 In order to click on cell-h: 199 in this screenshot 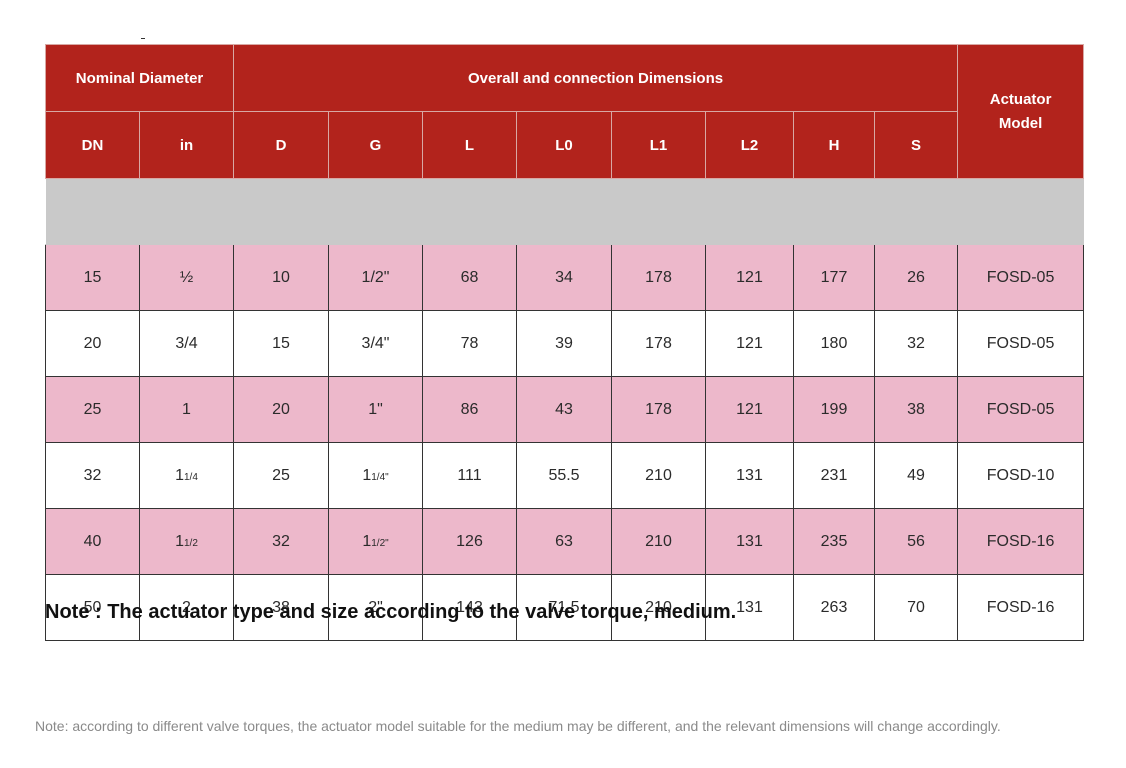, I will do `click(834, 409)`.